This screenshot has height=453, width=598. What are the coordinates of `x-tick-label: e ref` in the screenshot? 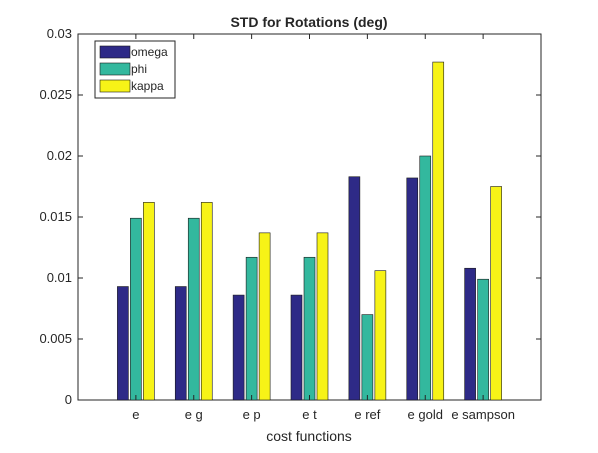 It's located at (367, 414).